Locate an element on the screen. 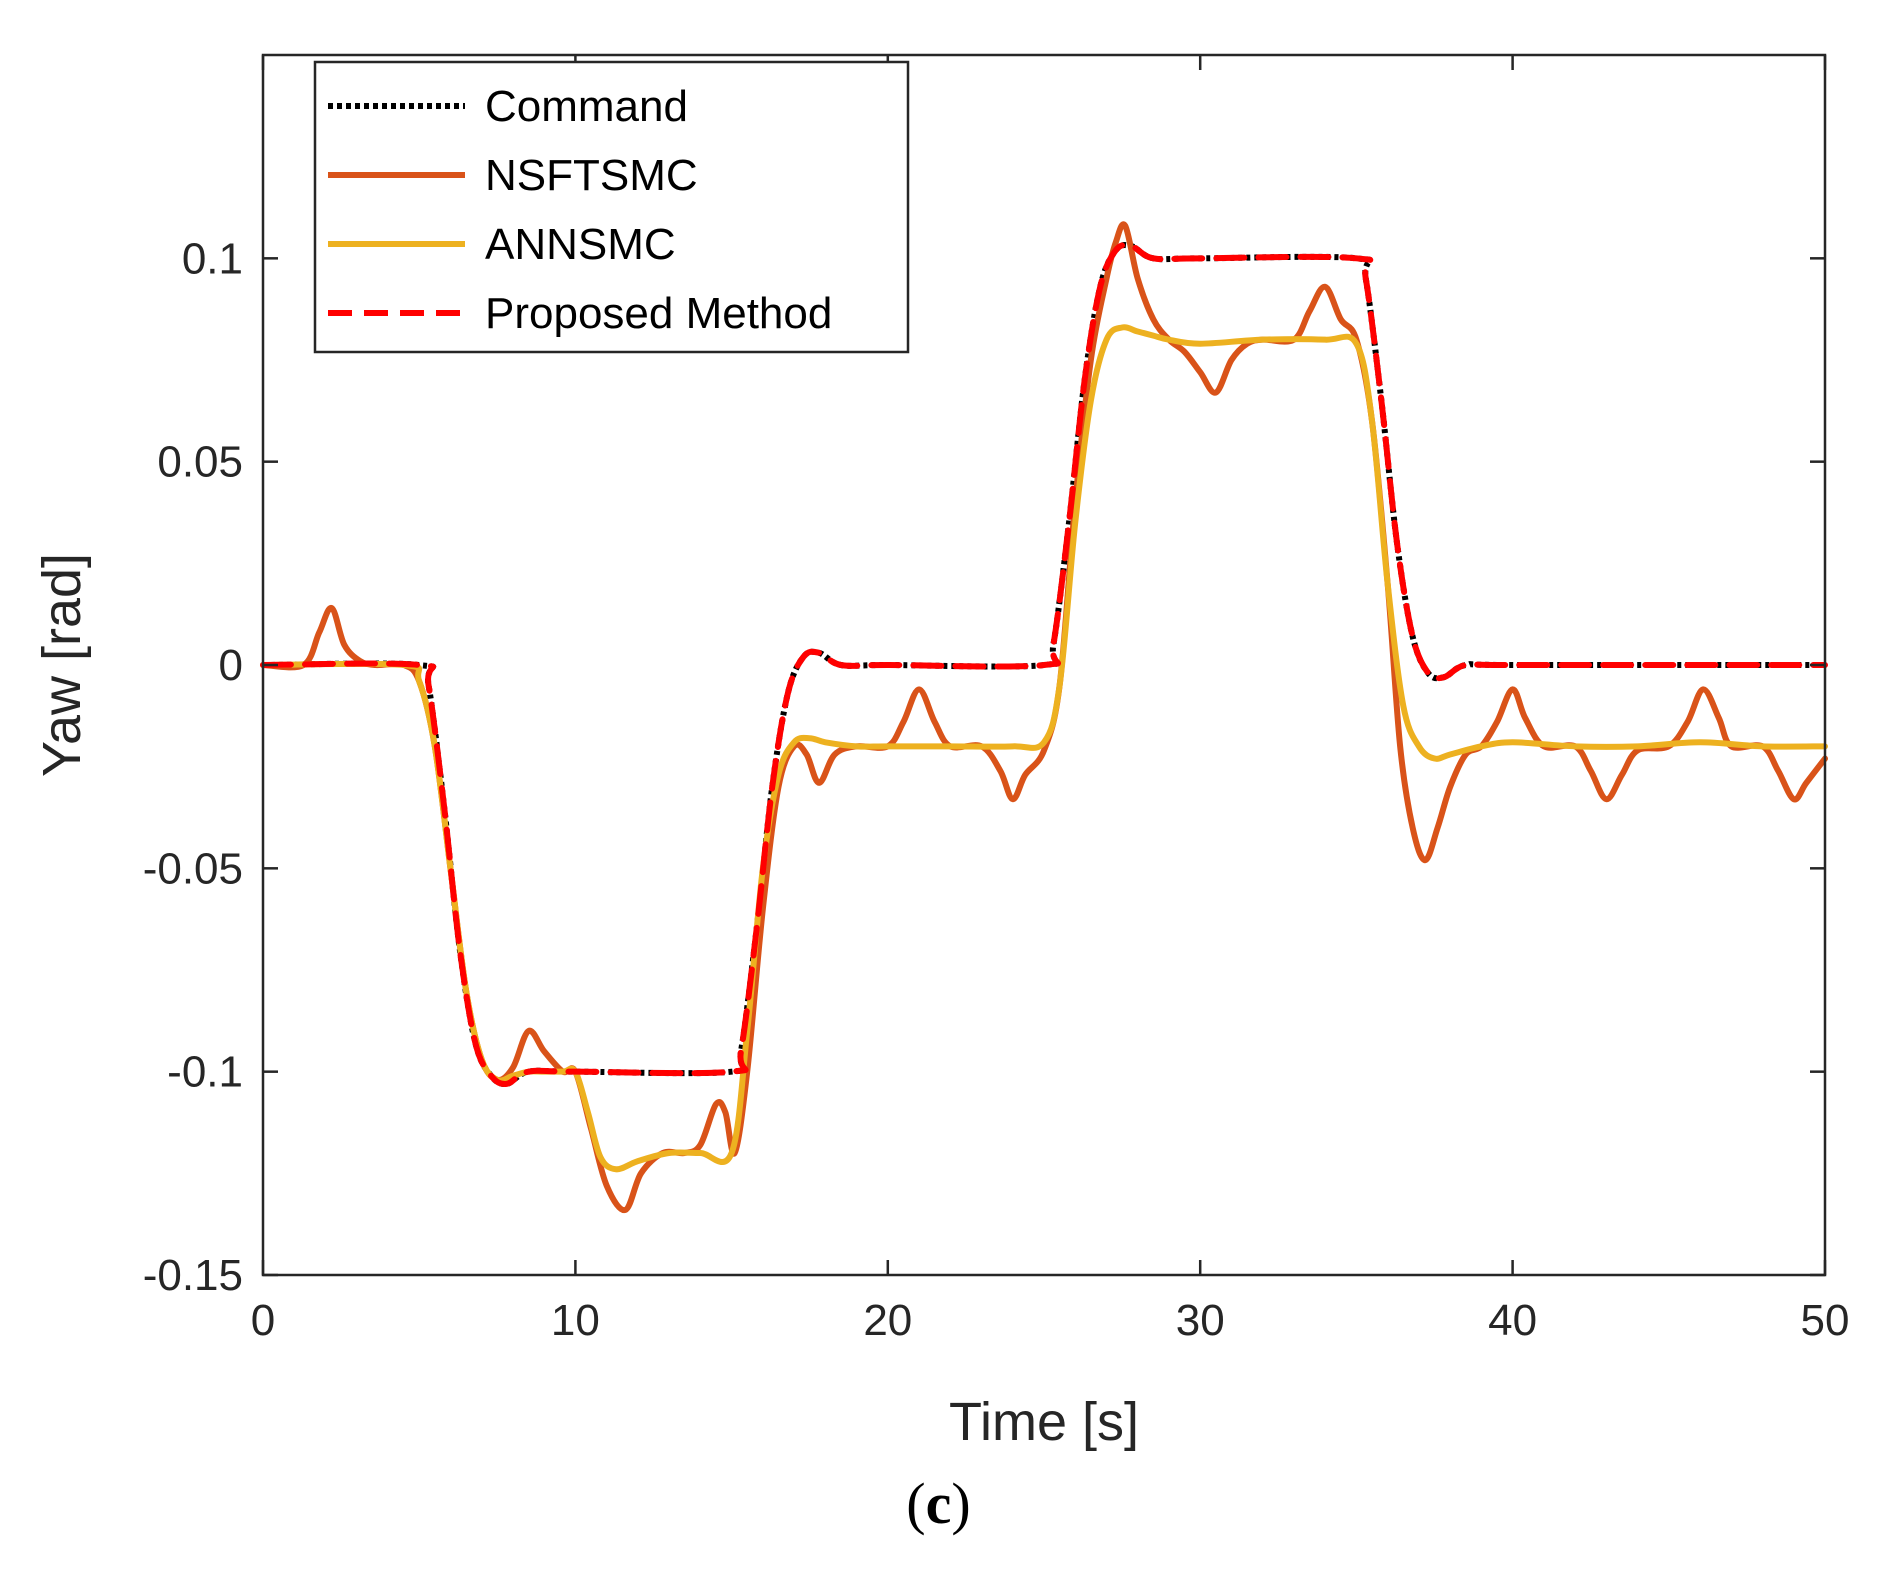  figure-caption: (c) is located at coordinates (938, 1503).